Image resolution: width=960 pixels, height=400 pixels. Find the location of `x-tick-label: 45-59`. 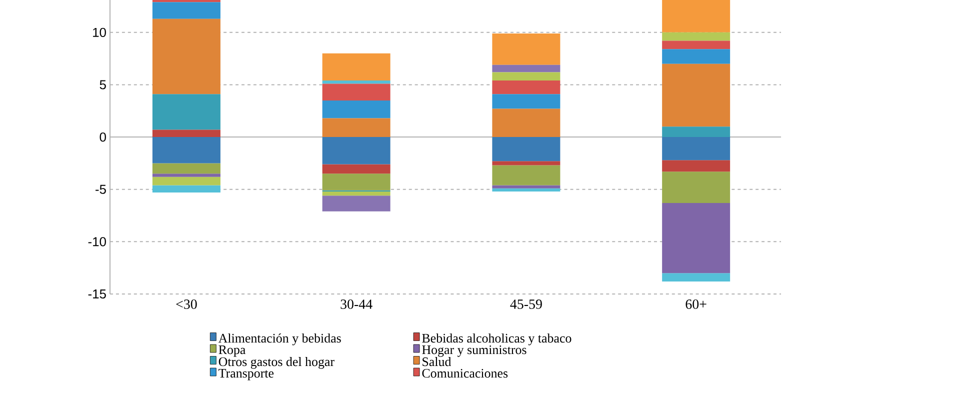

x-tick-label: 45-59 is located at coordinates (526, 304).